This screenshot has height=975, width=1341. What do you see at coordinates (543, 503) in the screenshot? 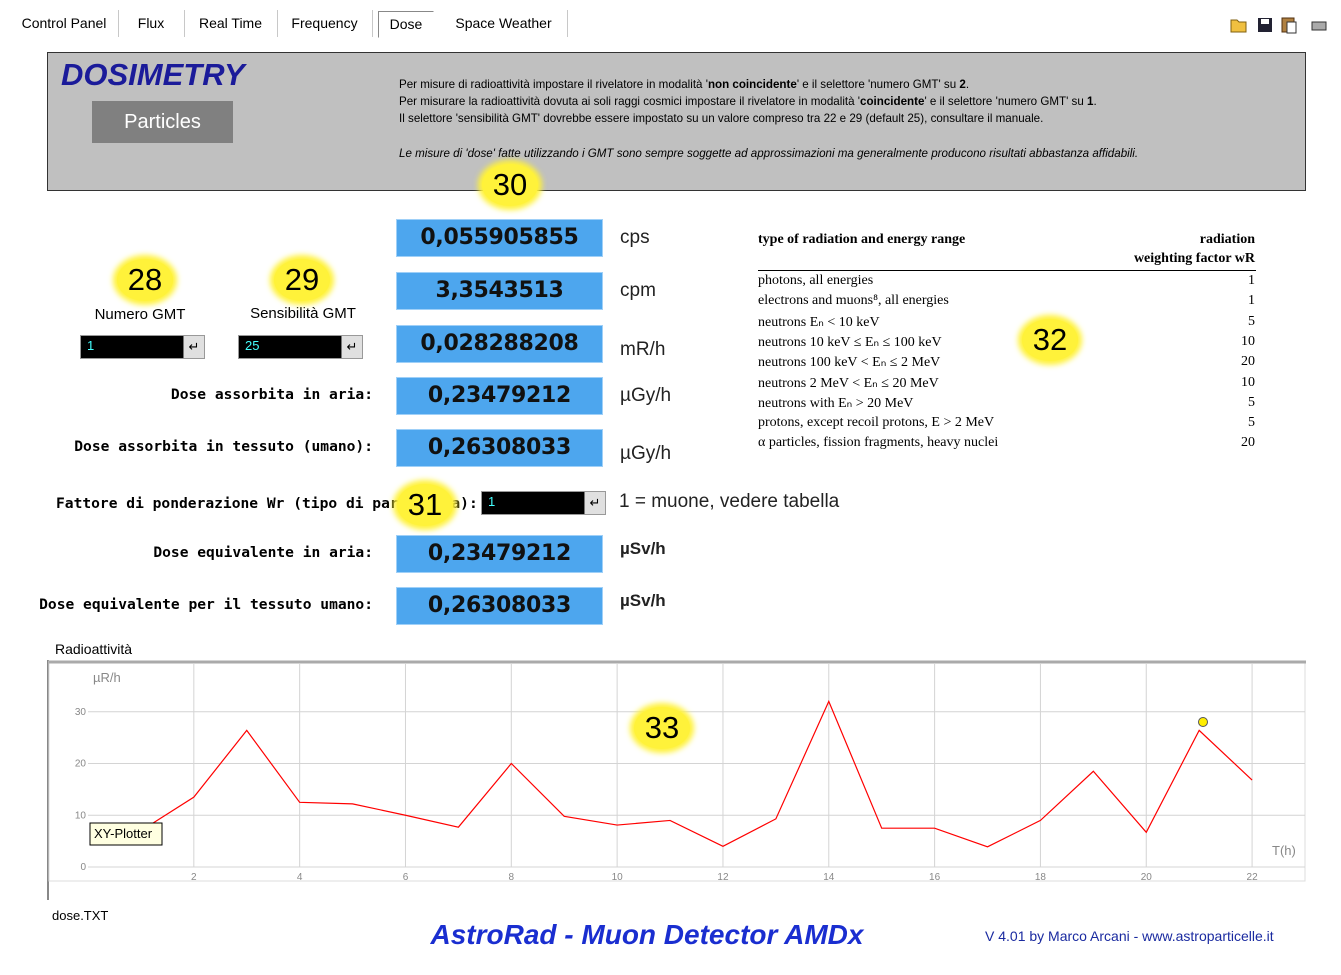
I see `weighting-input: 1 ↵` at bounding box center [543, 503].